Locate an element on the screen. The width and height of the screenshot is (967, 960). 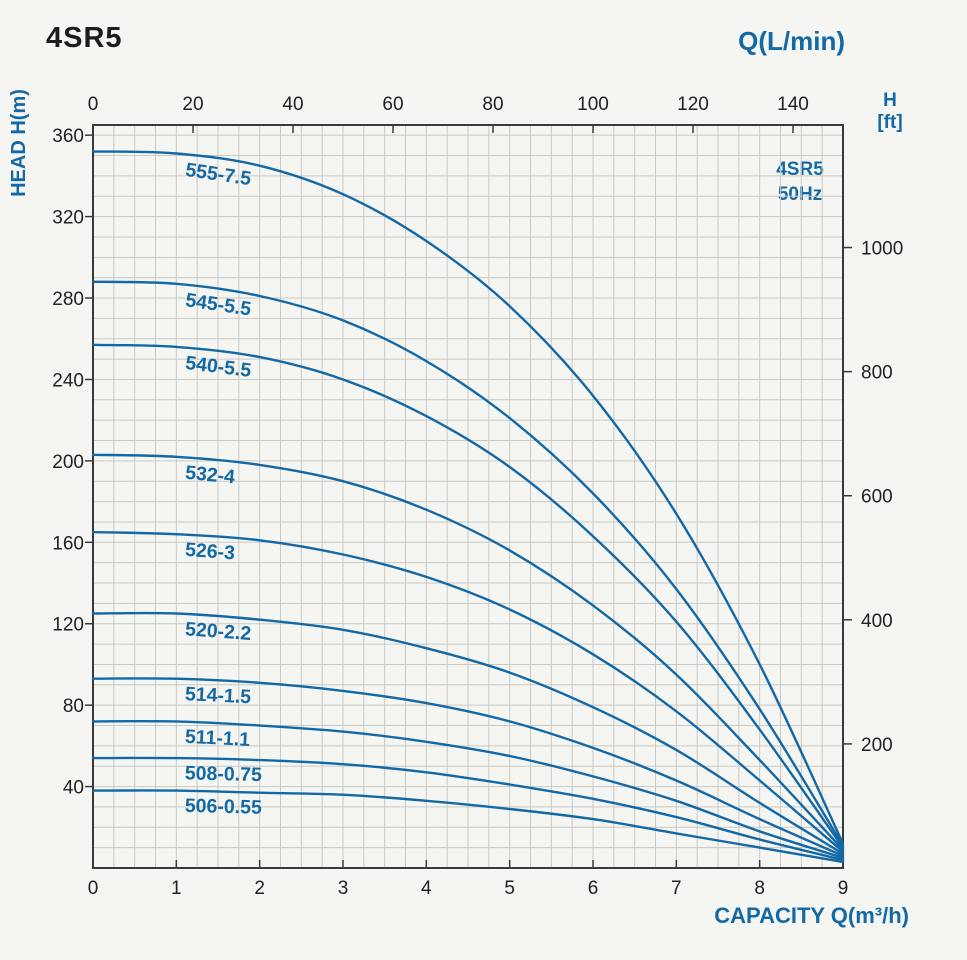
bottom-tick-label: 6 is located at coordinates (593, 888).